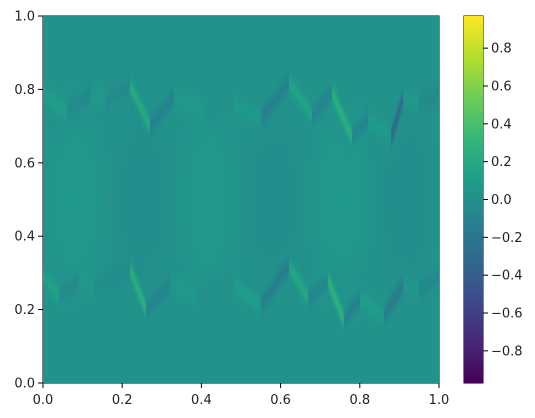  I want to click on colorbar-tick-label: 0.8, so click(501, 49).